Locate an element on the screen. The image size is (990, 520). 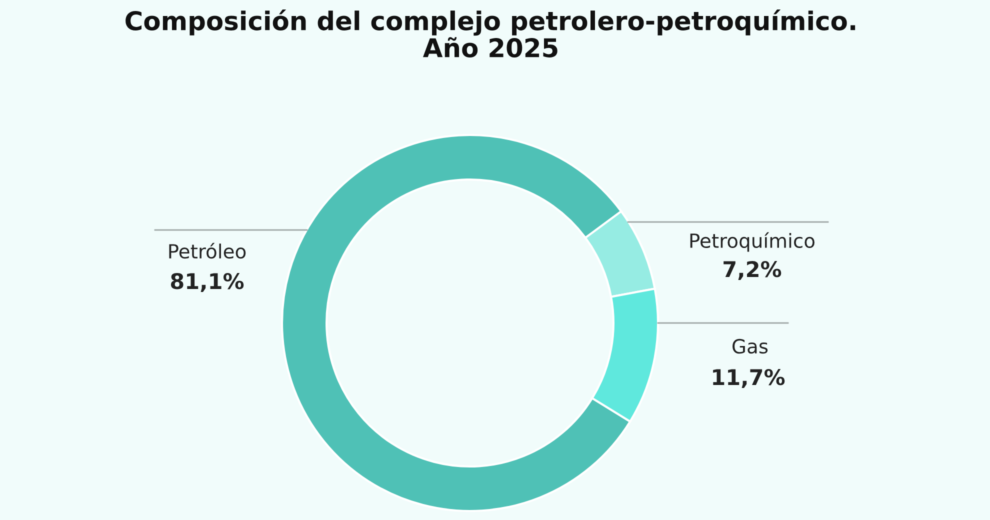
data-label: 11,7% is located at coordinates (749, 378).